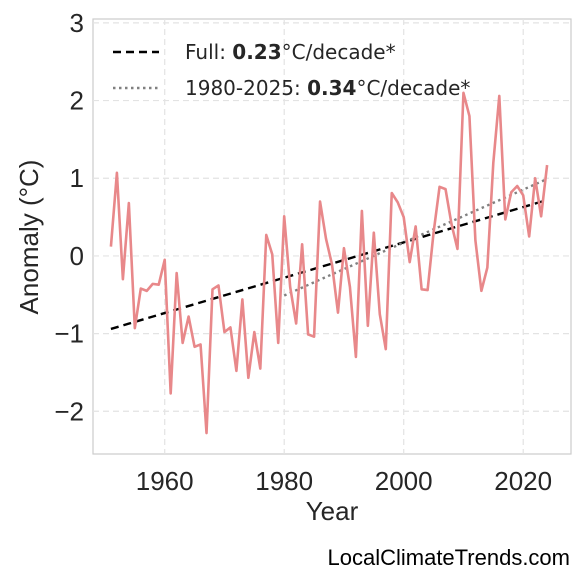  What do you see at coordinates (246, 88) in the screenshot?
I see `legend-label-prefix: 1980-2025:` at bounding box center [246, 88].